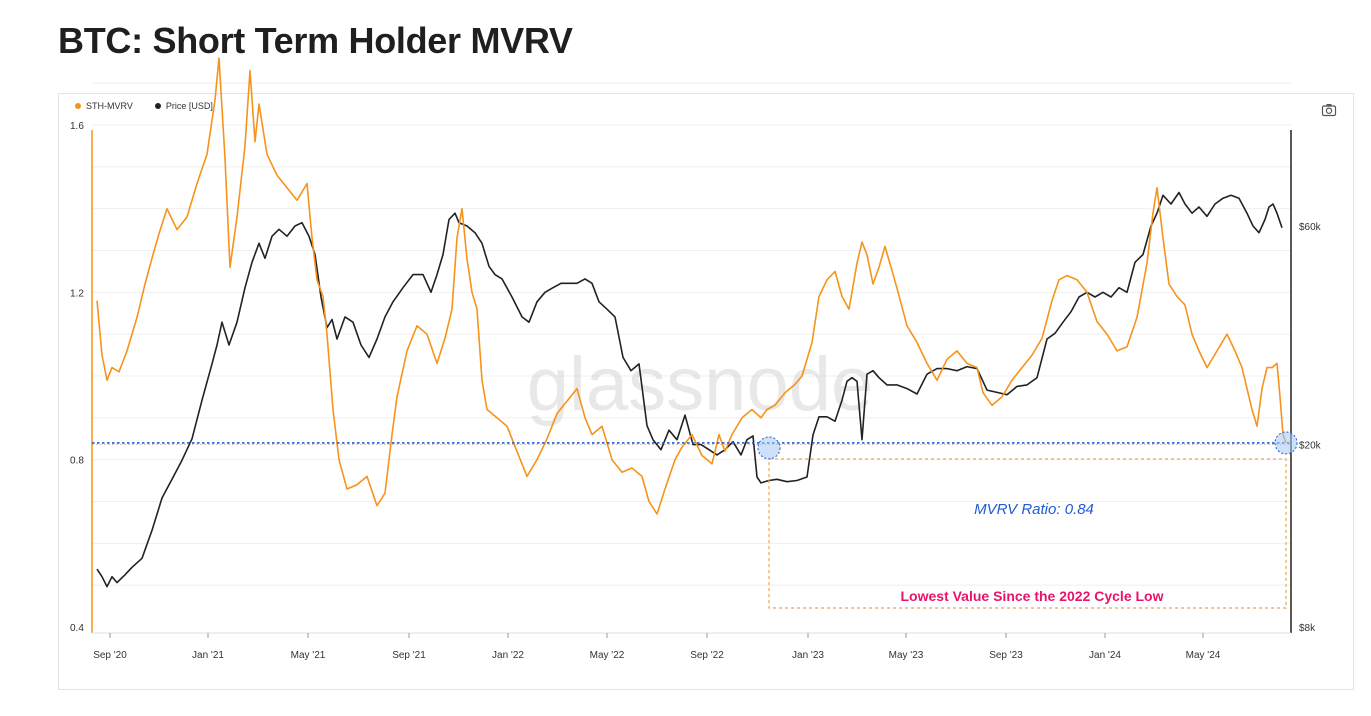 The image size is (1371, 716). What do you see at coordinates (315, 40) in the screenshot?
I see `page-title: BTC: Short Term Holder MVRV` at bounding box center [315, 40].